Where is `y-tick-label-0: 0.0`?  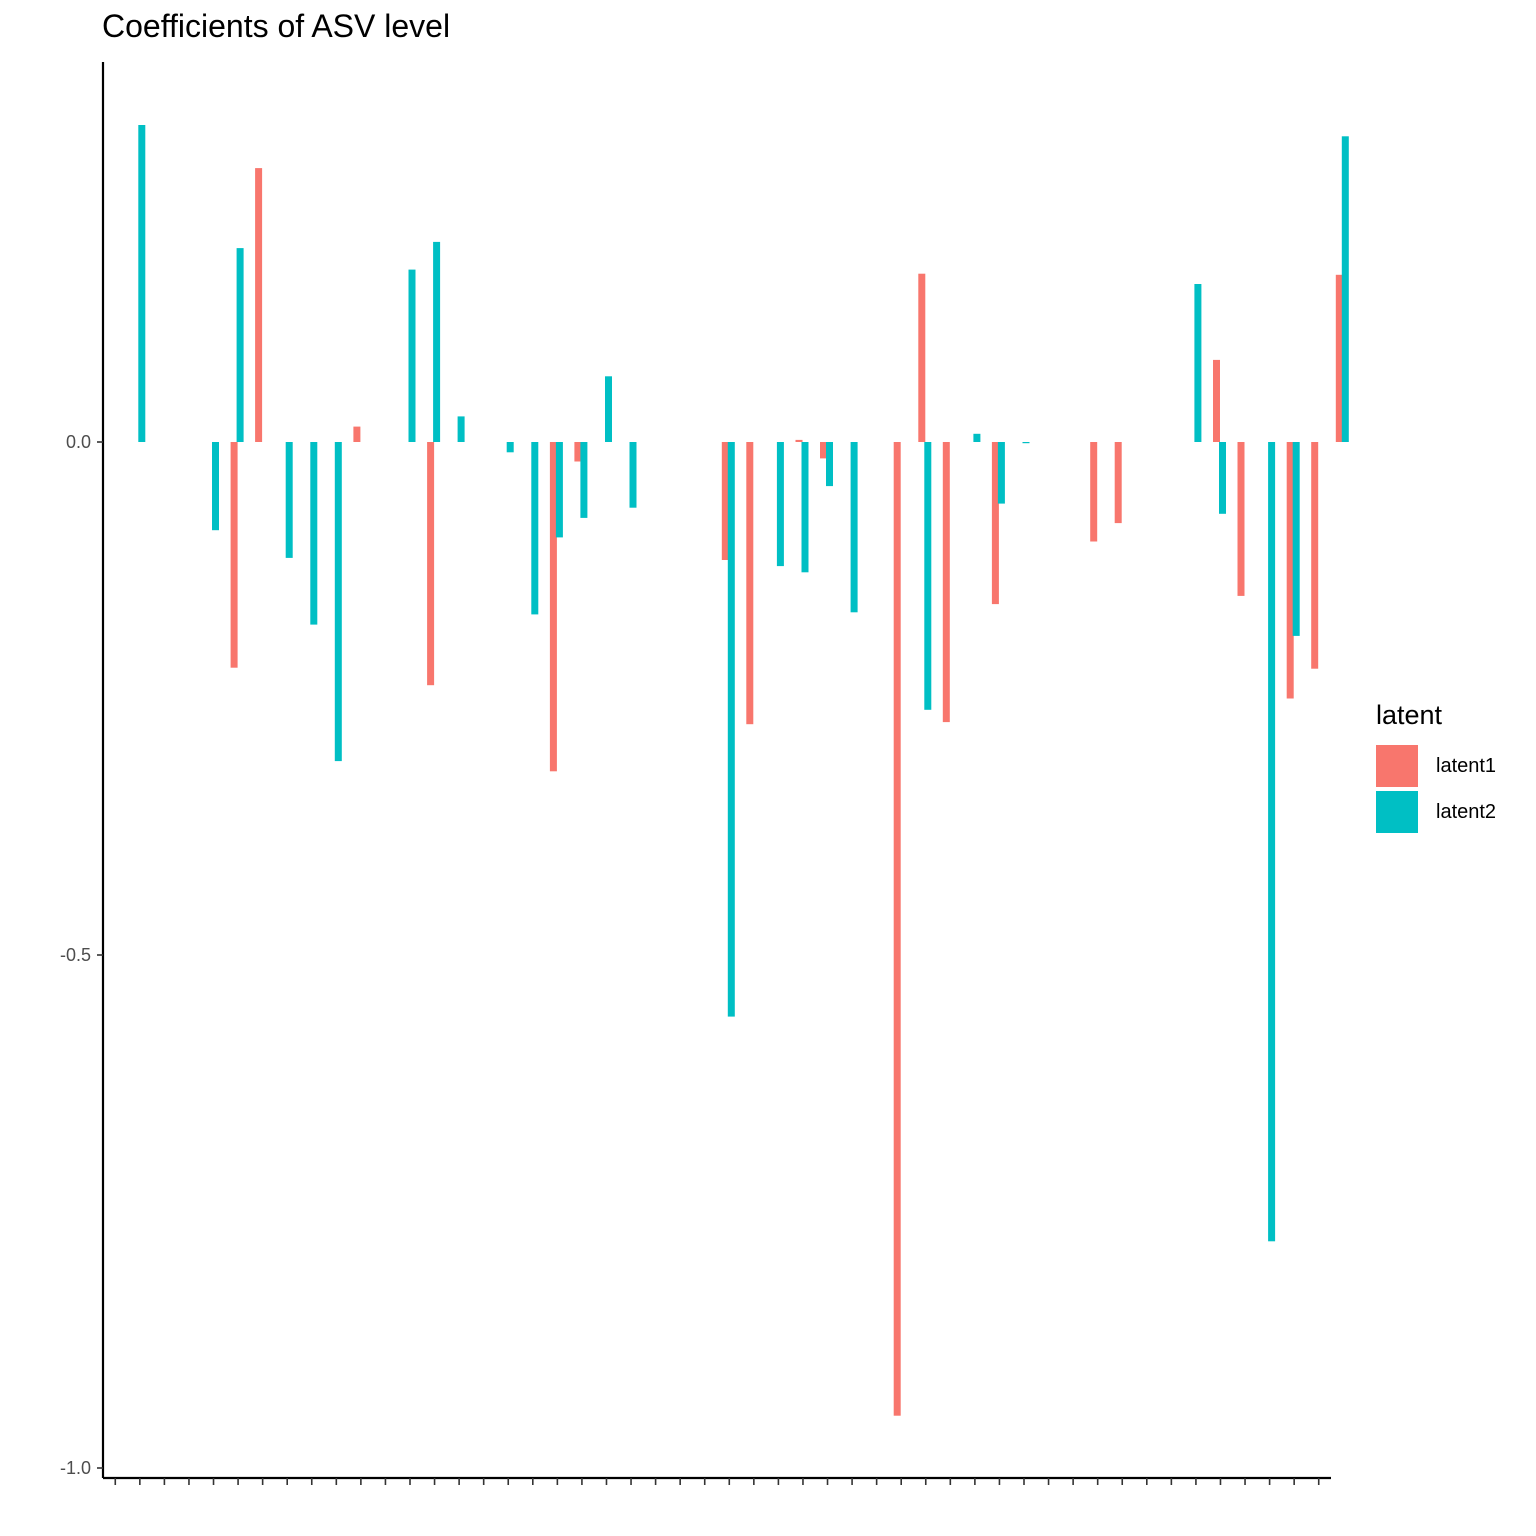 y-tick-label-0: 0.0 is located at coordinates (78, 442).